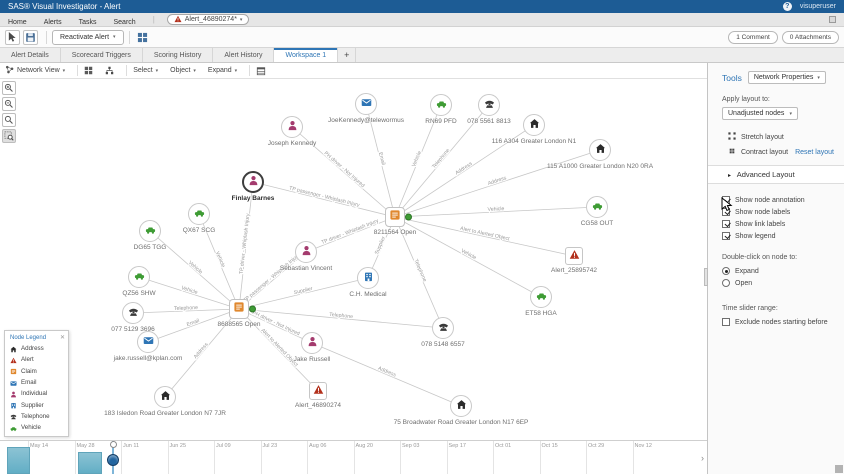 This screenshot has width=844, height=474. I want to click on overview-button, so click(9, 136).